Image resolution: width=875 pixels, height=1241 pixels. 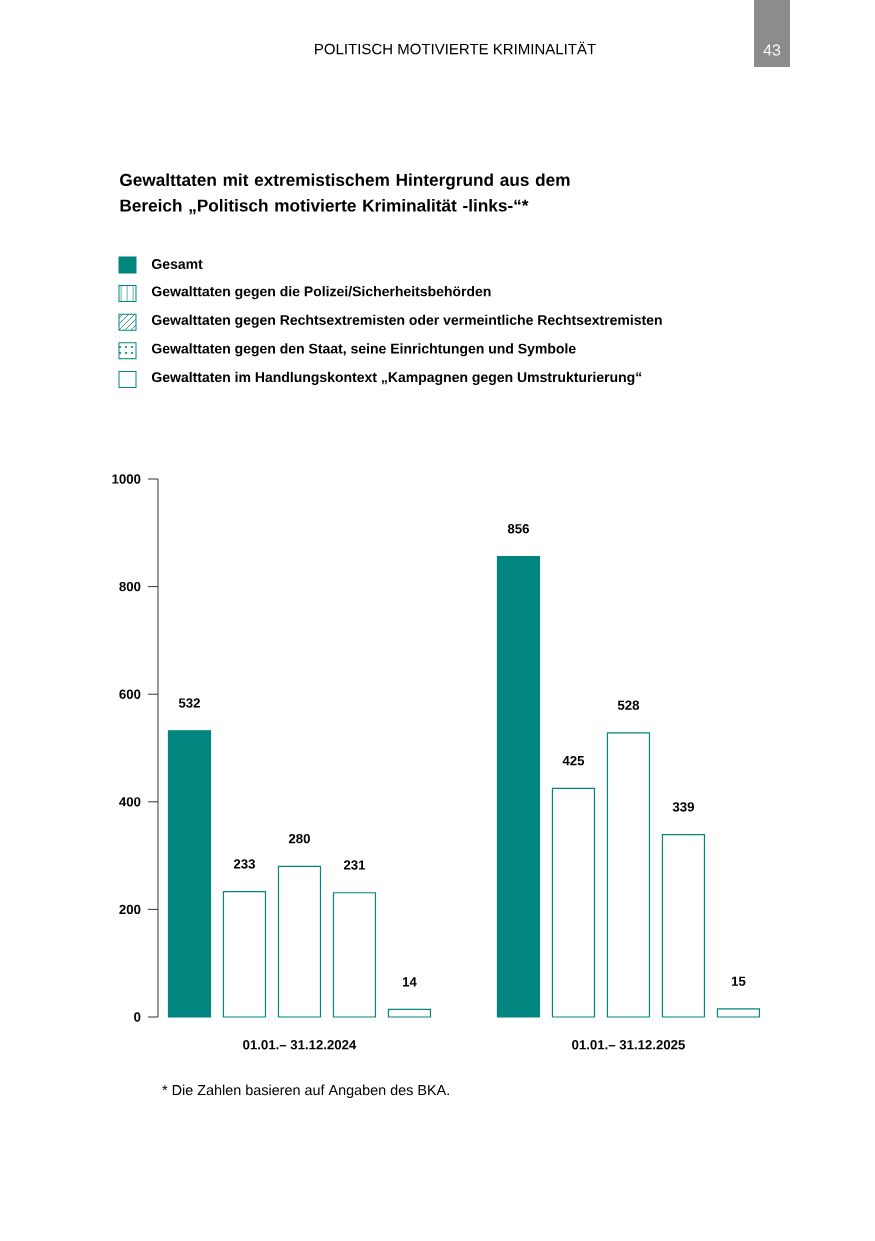 What do you see at coordinates (628, 705) in the screenshot?
I see `data-label: 528` at bounding box center [628, 705].